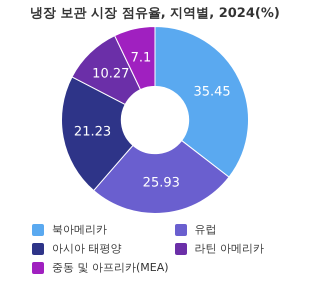  I want to click on legend-label: 아시아 태평양, so click(87, 248).